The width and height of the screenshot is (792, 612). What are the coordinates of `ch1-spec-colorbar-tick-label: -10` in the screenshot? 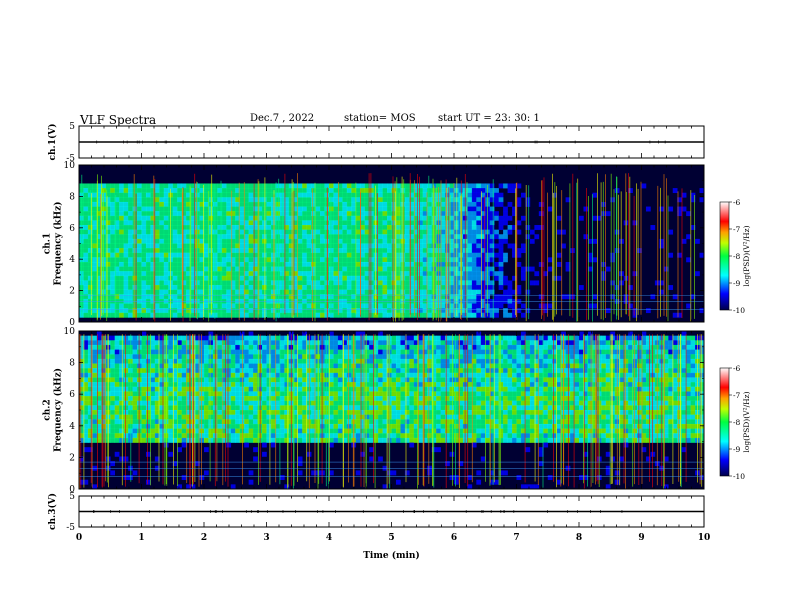 It's located at (739, 310).